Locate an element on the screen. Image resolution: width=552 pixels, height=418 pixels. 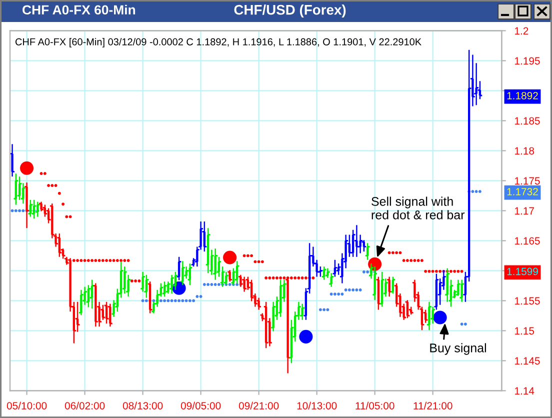
y-tick-label: 1.185 is located at coordinates (527, 121).